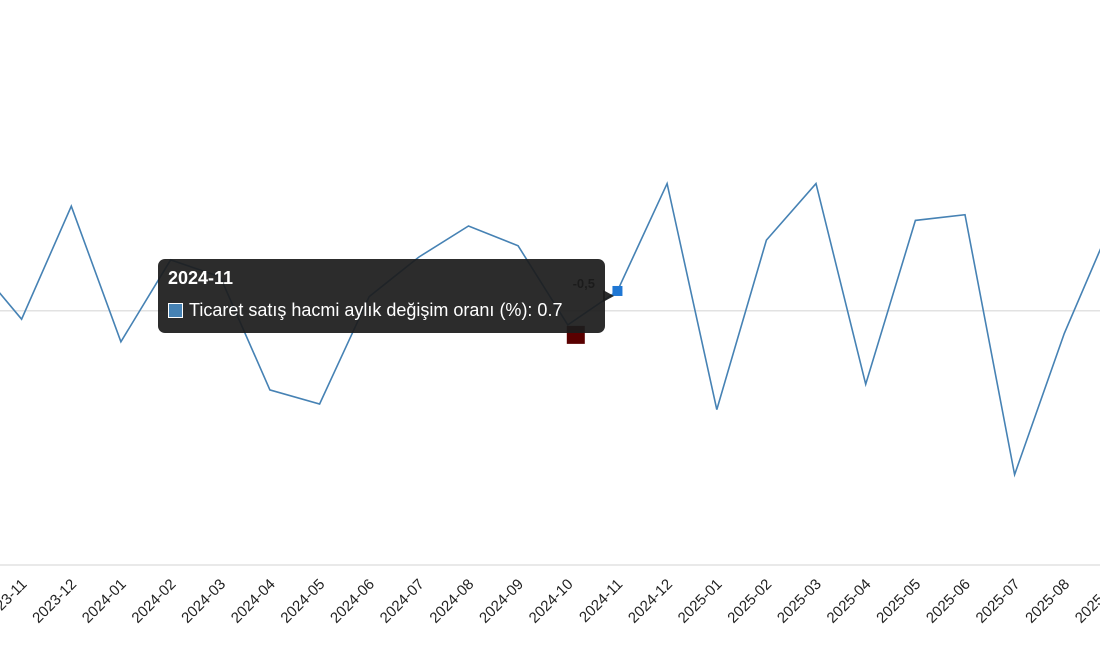 The image size is (1100, 650). I want to click on x-tick-label: 2024-05, so click(302, 601).